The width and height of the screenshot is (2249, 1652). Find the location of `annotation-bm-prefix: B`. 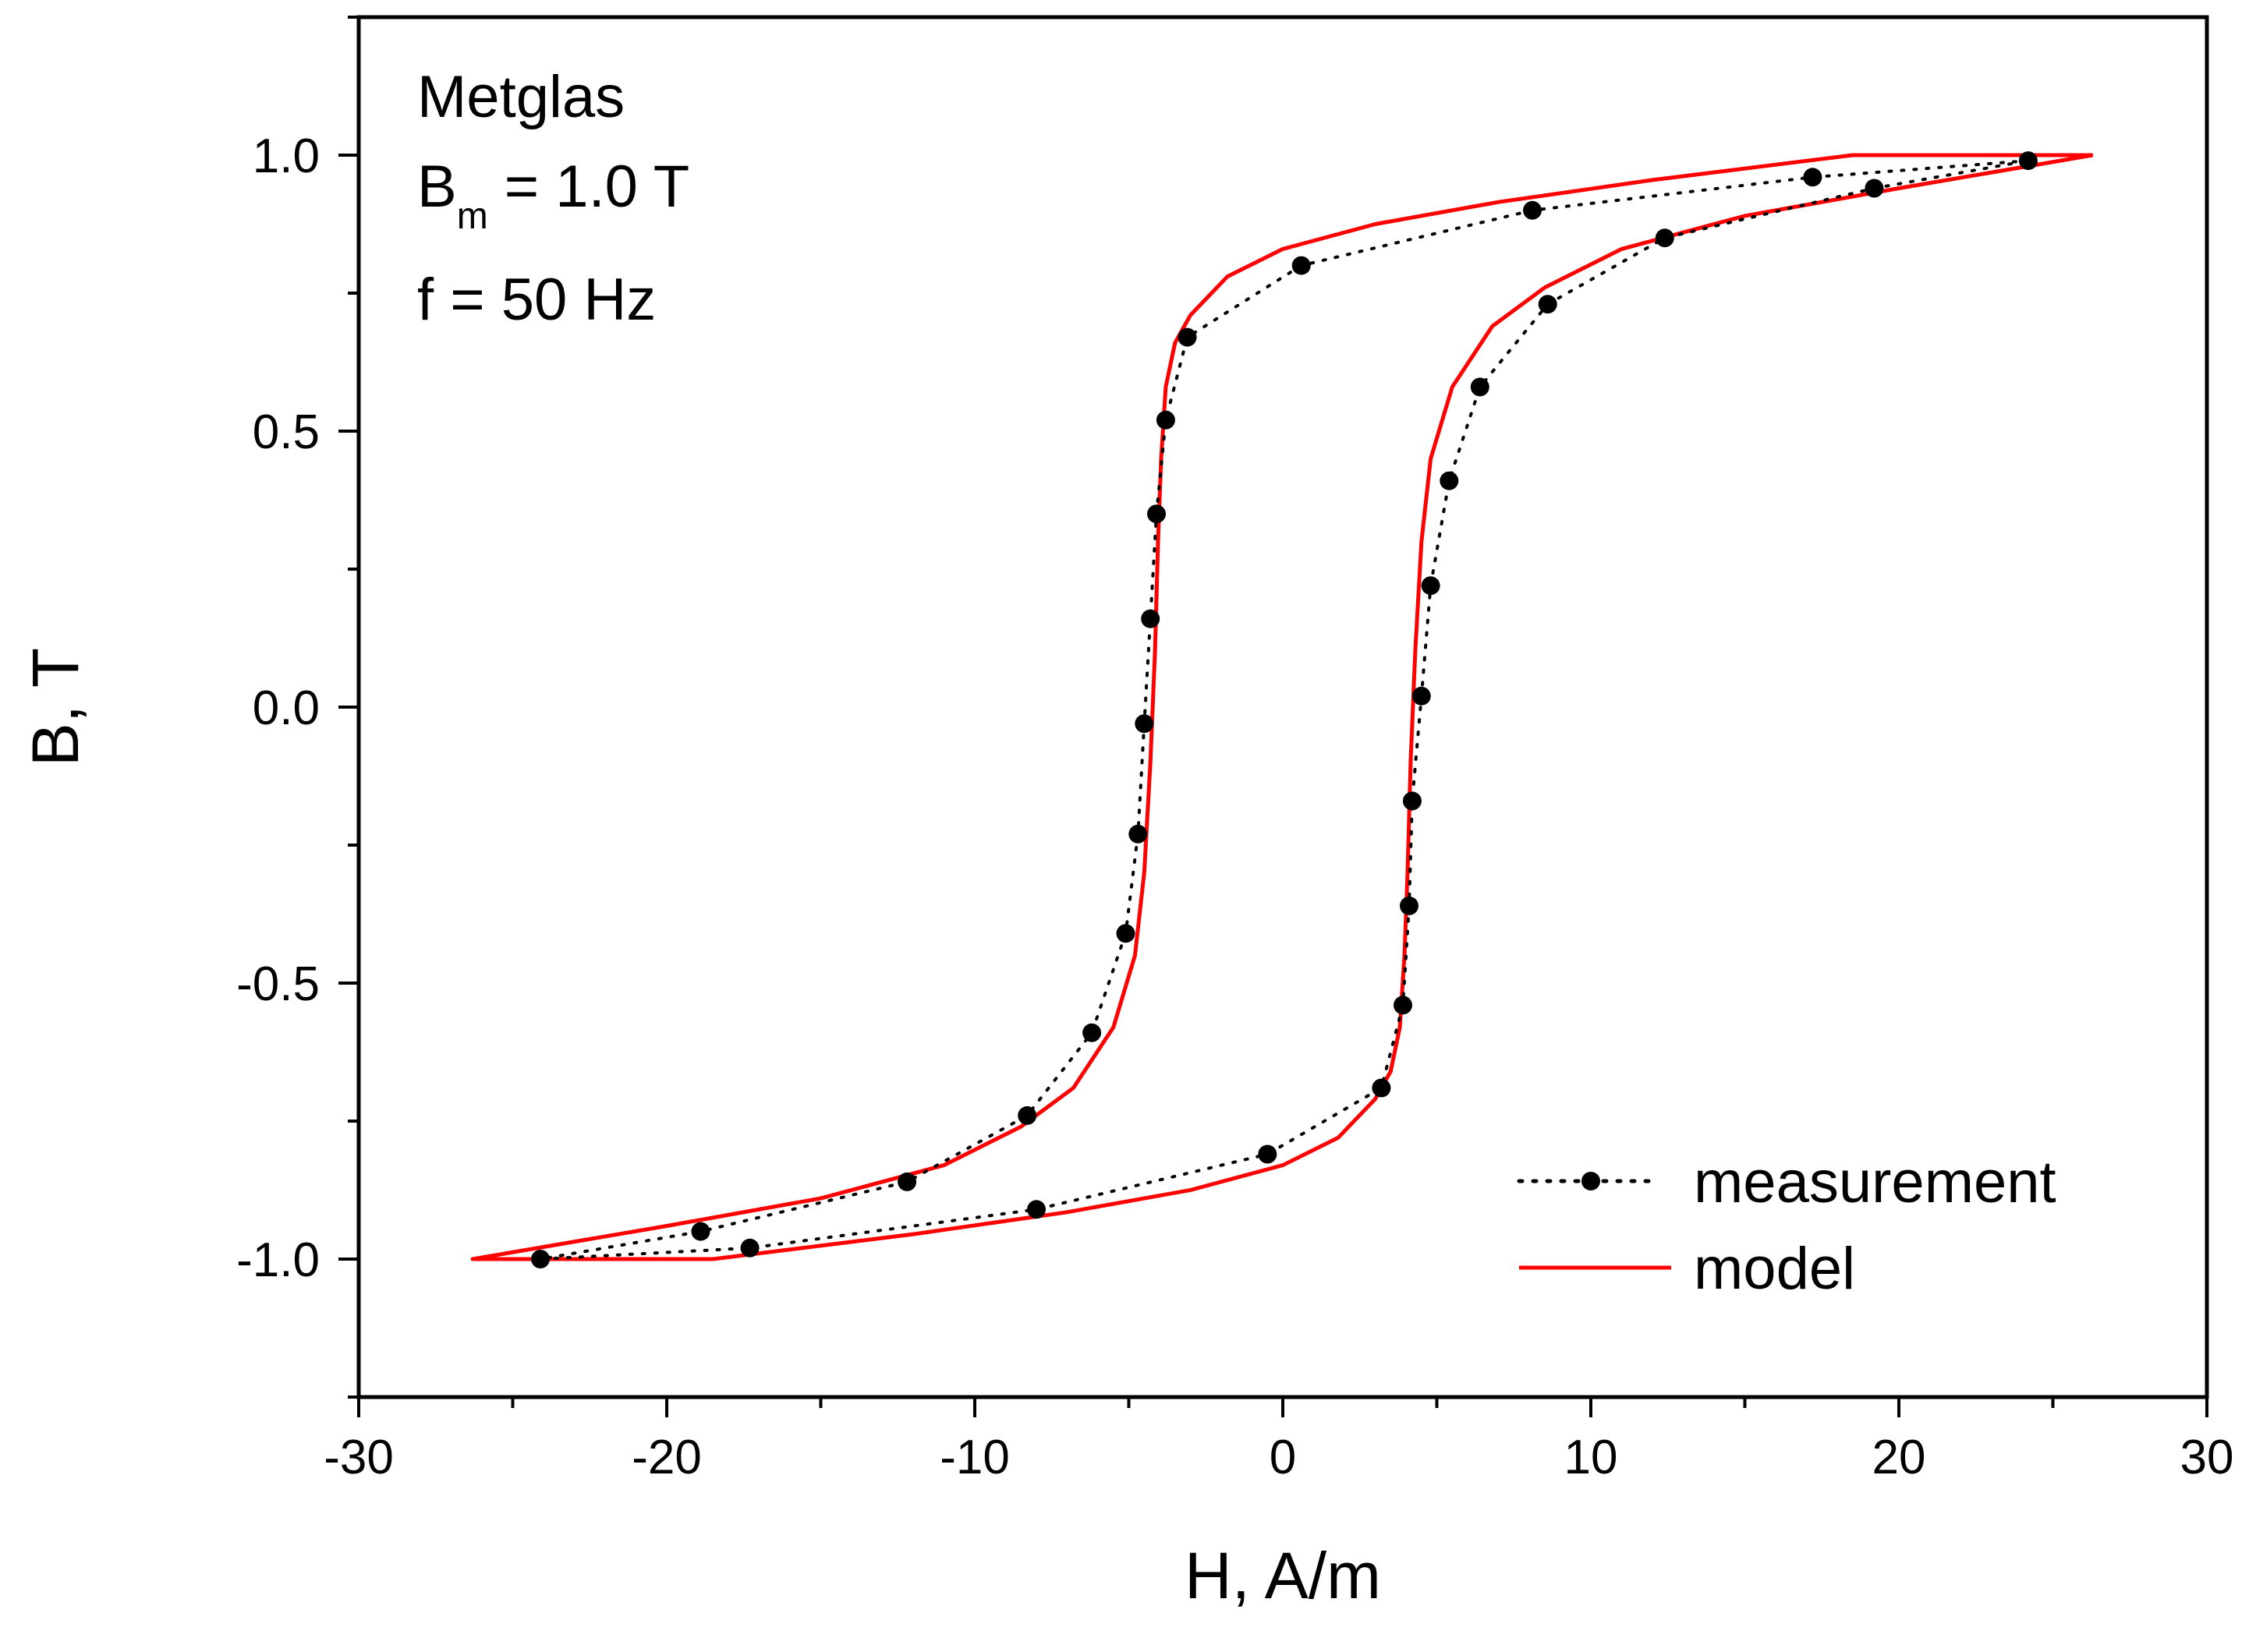

annotation-bm-prefix: B is located at coordinates (437, 187).